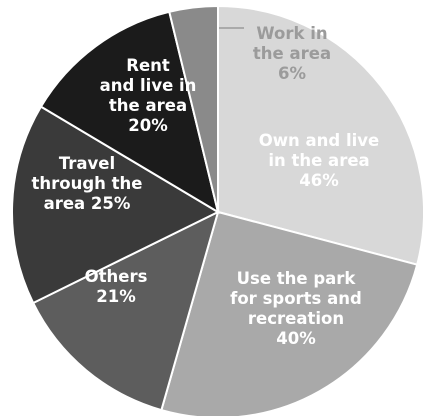  What do you see at coordinates (296, 318) in the screenshot?
I see `slice-label-line: recreation` at bounding box center [296, 318].